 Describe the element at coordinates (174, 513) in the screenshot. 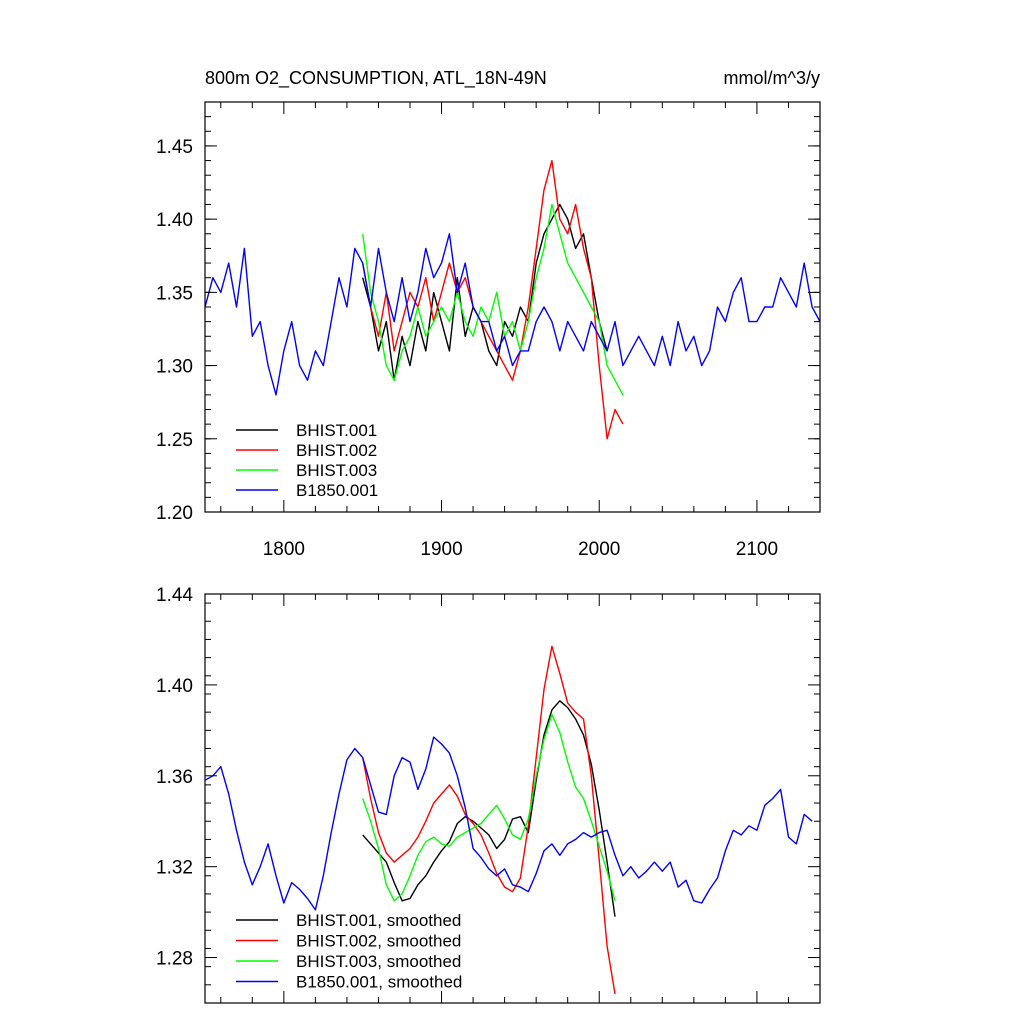

I see `y-tick-label: 1.20` at that location.